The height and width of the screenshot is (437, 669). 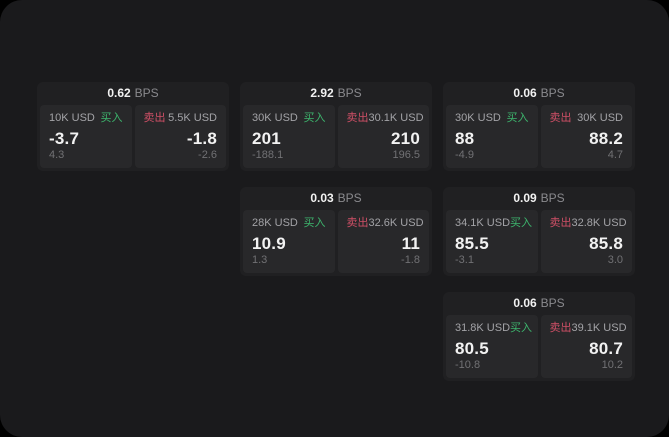 I want to click on buy-panel-top: 28K USD 买入, so click(x=289, y=223).